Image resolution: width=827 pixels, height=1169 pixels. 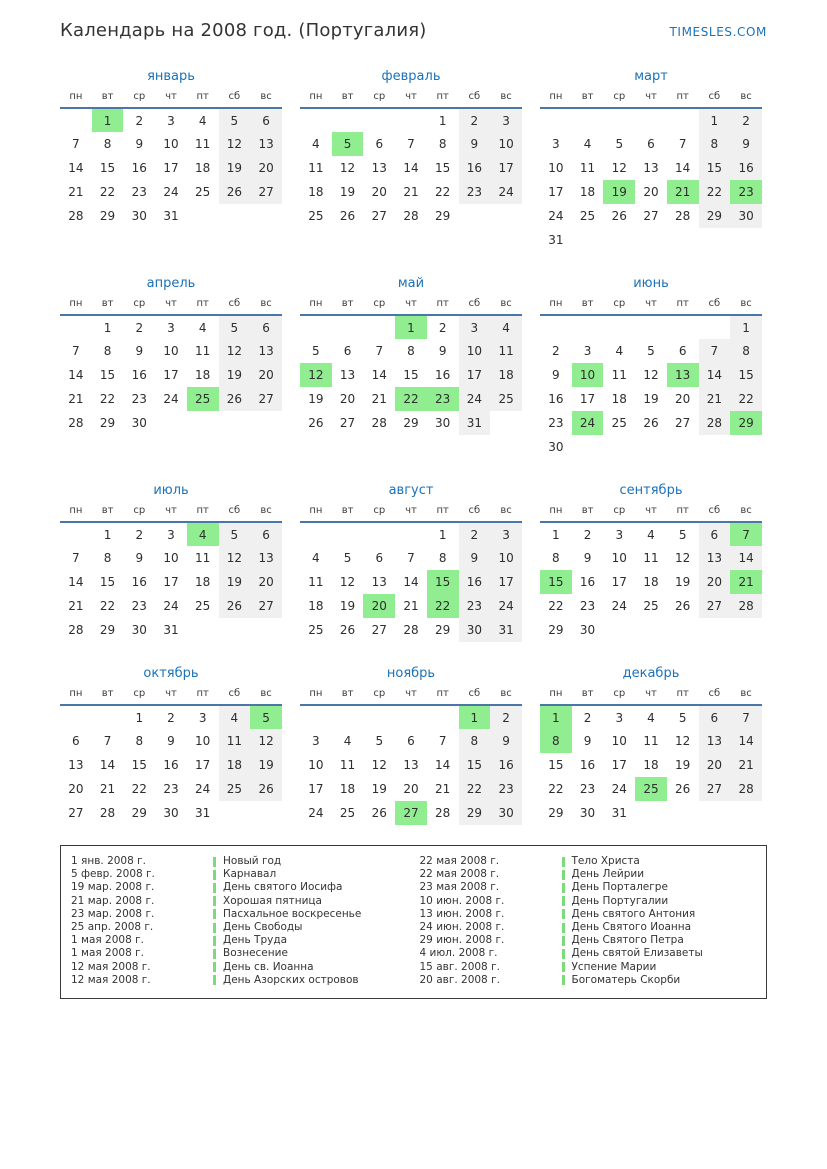 What do you see at coordinates (459, 861) in the screenshot?
I see `legend-date: 22 мая 2008 г.` at bounding box center [459, 861].